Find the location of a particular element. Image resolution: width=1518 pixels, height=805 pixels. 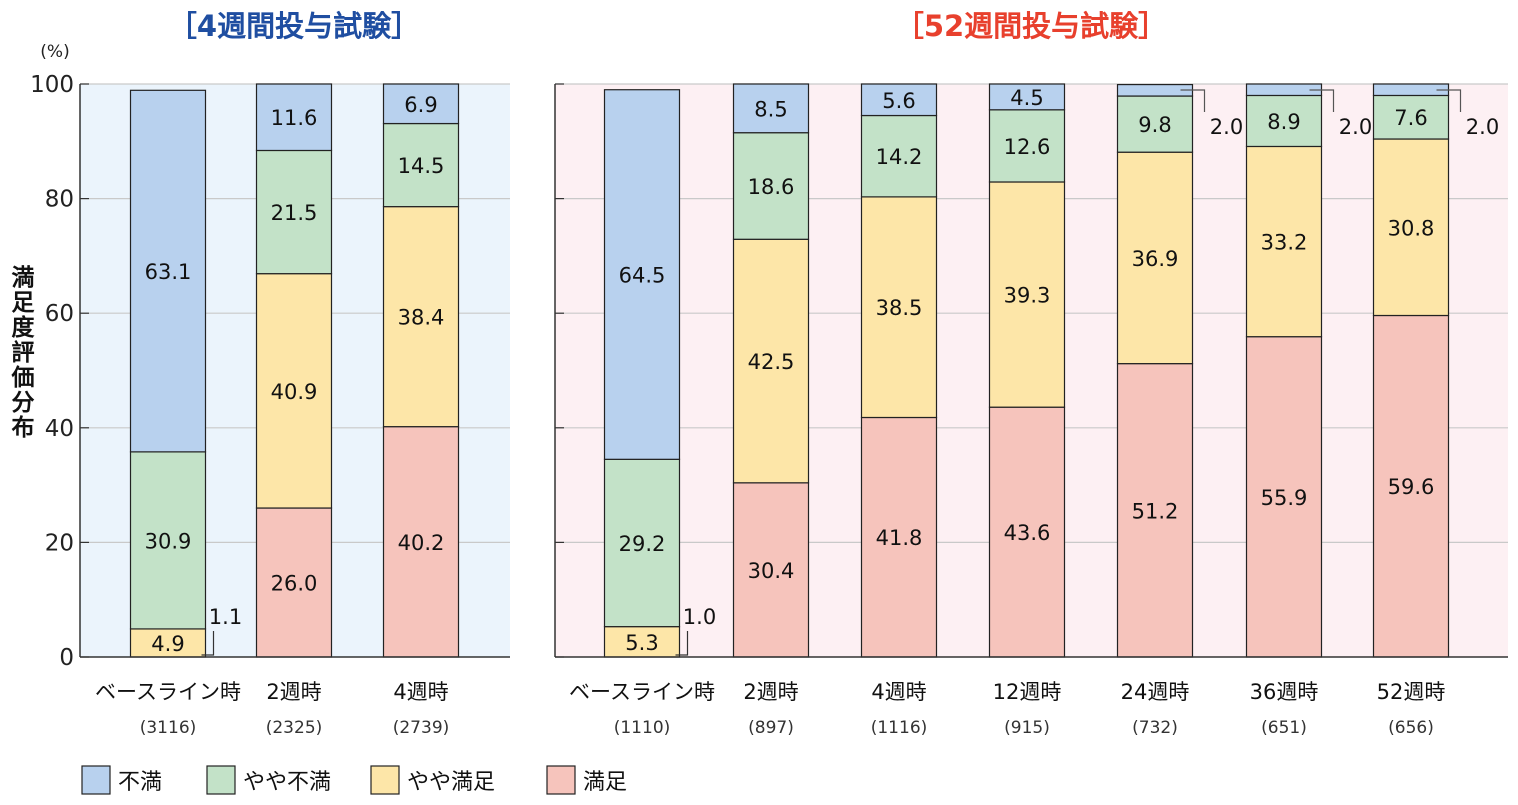

y-tick-label: 80 is located at coordinates (59, 200).